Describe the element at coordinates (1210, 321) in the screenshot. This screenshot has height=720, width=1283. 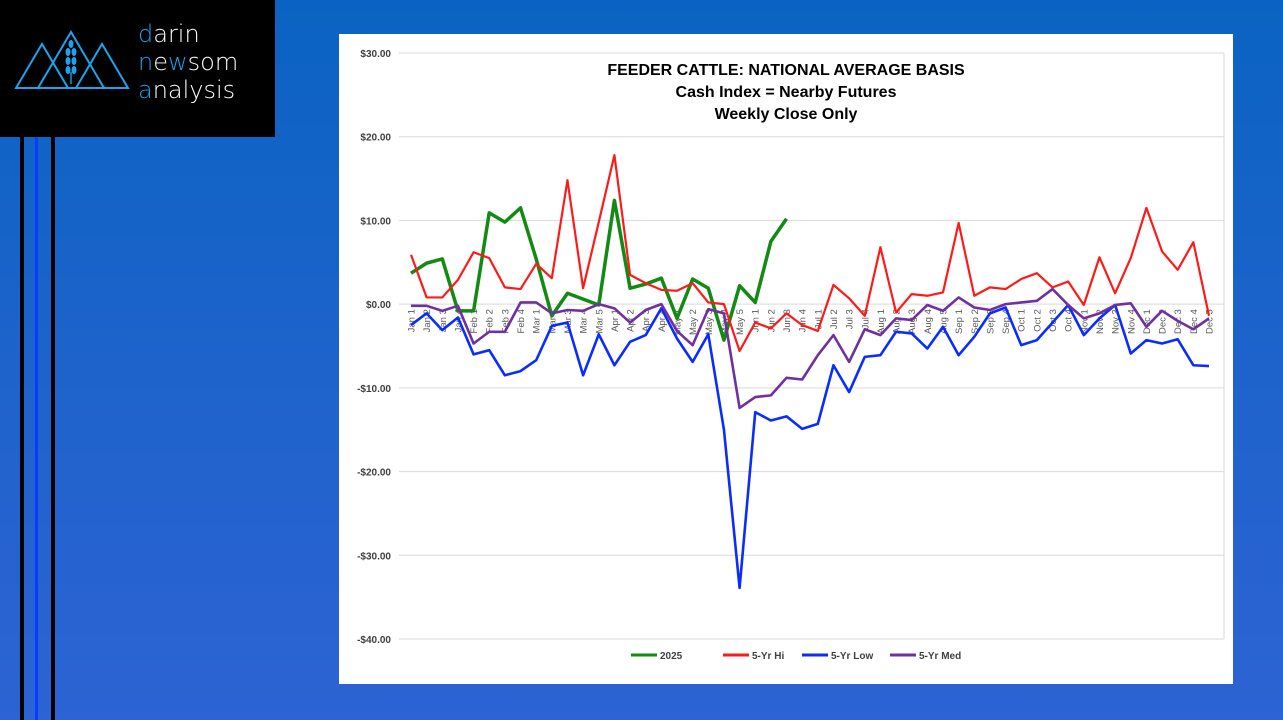
I see `x-tick-label: Dec 5` at that location.